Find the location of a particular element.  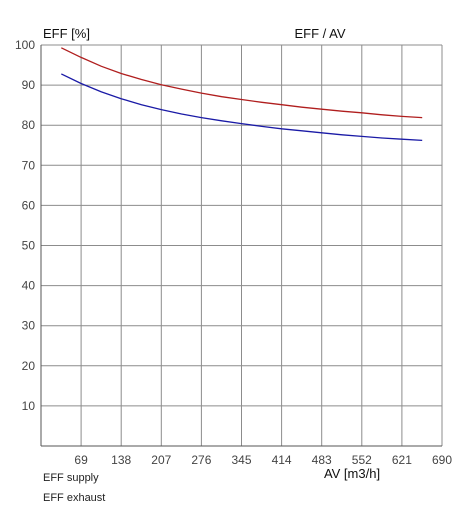

y-tick-label: 60 is located at coordinates (29, 205).